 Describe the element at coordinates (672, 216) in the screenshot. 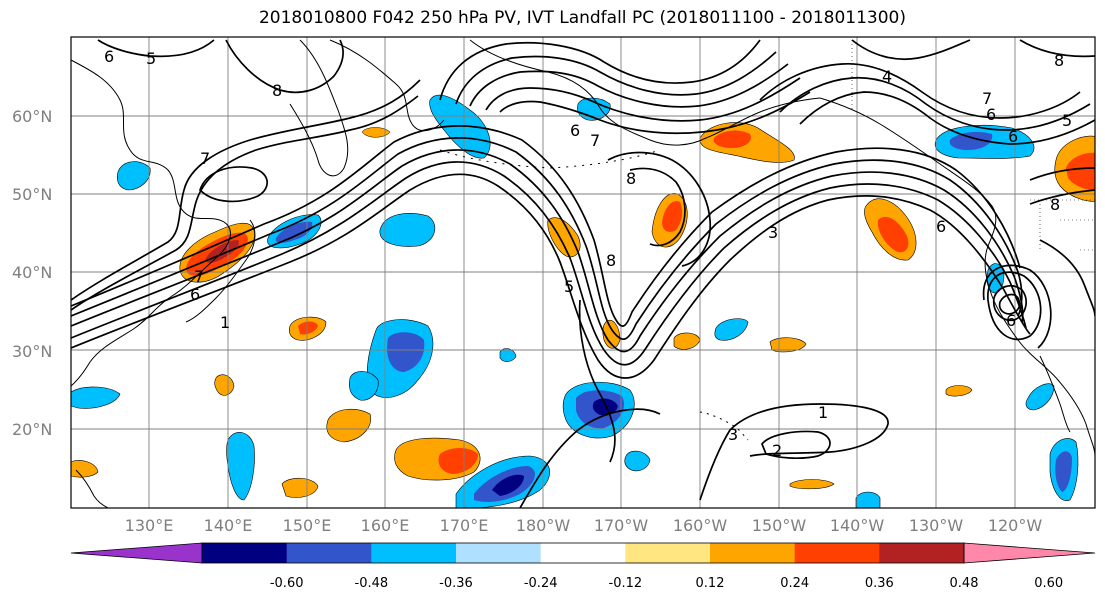

I see `shade-155w-red` at that location.